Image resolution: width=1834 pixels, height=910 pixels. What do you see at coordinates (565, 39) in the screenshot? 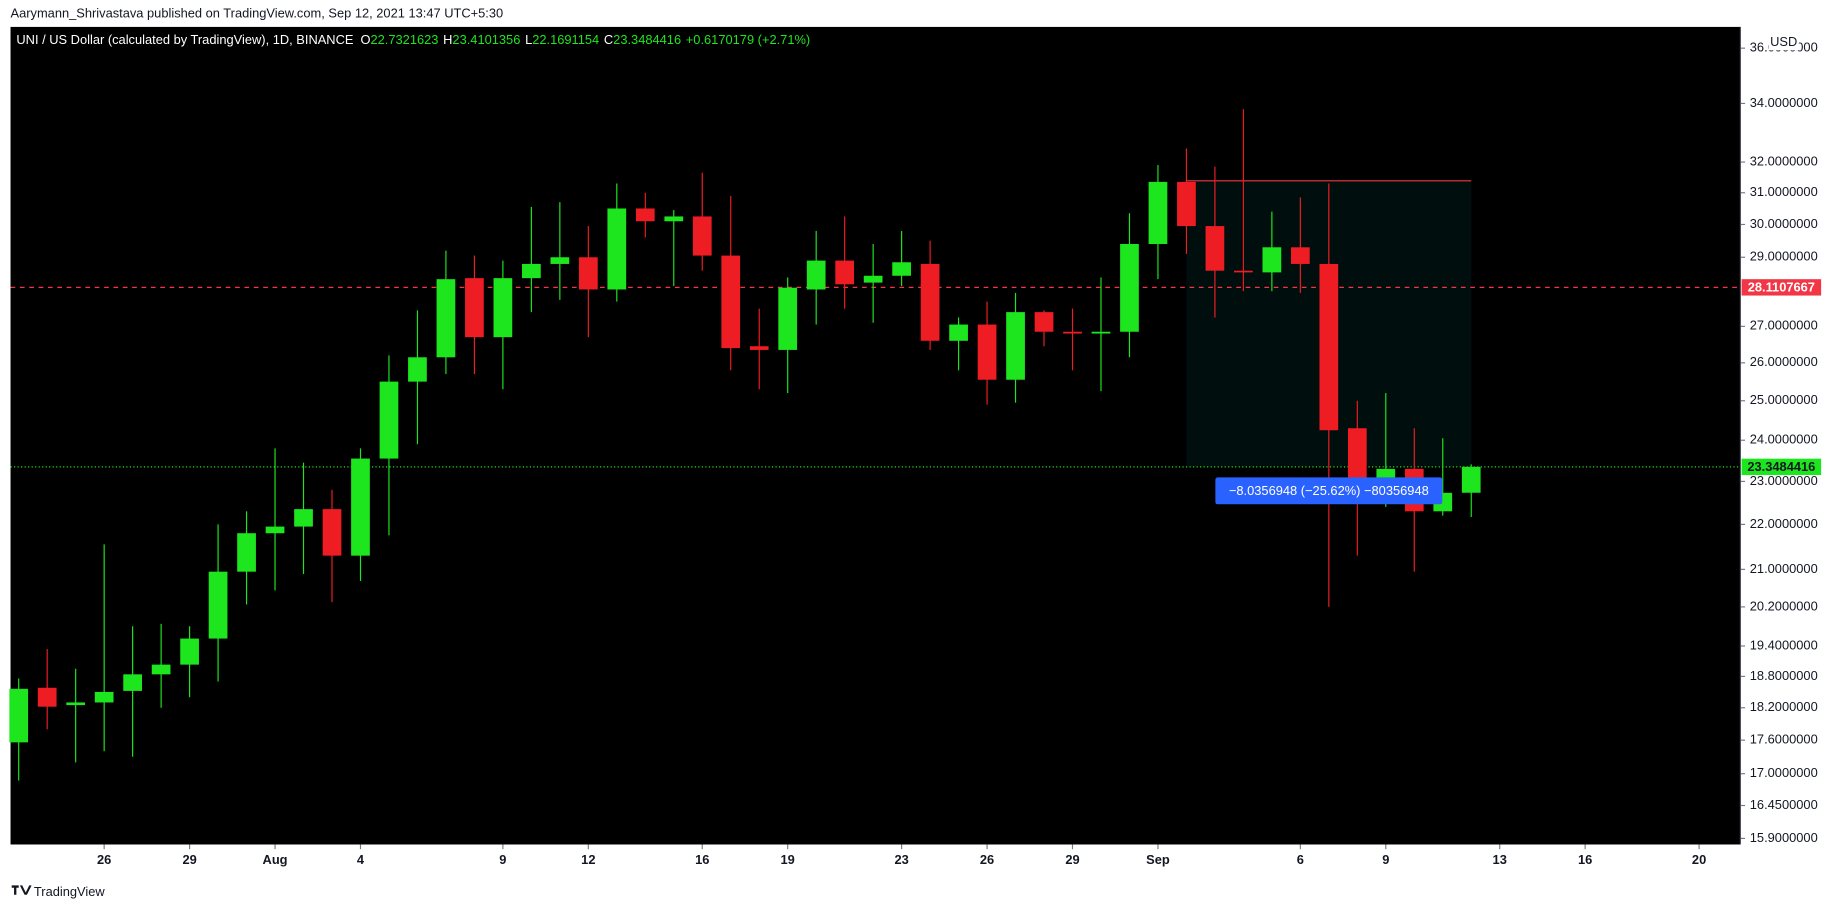
I see `legend-value: 22.1691154` at bounding box center [565, 39].